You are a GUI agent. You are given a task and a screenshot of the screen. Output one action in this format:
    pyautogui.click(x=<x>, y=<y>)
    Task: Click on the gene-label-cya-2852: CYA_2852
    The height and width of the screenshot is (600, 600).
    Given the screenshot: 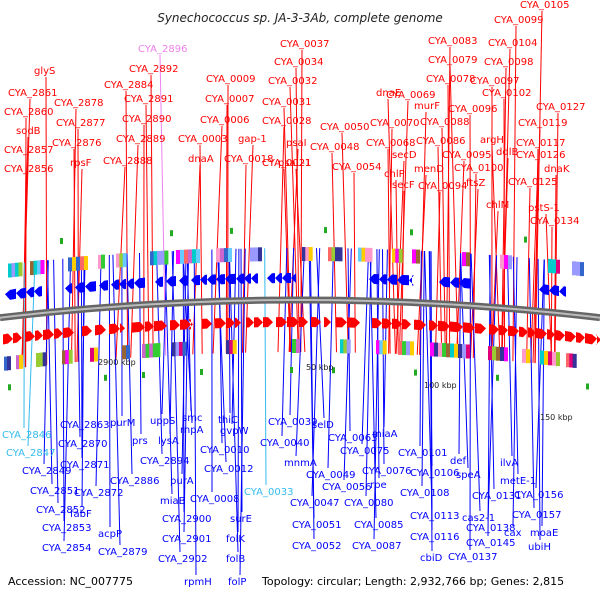 What is the action you would take?
    pyautogui.click(x=60, y=510)
    